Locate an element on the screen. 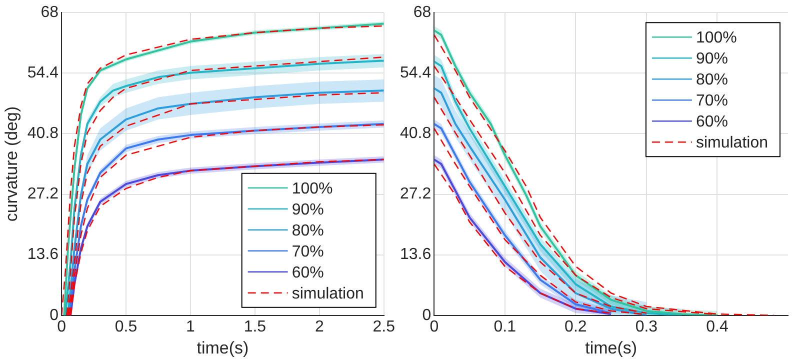 This screenshot has height=359, width=795. x-tick-label: 0.3 is located at coordinates (646, 327).